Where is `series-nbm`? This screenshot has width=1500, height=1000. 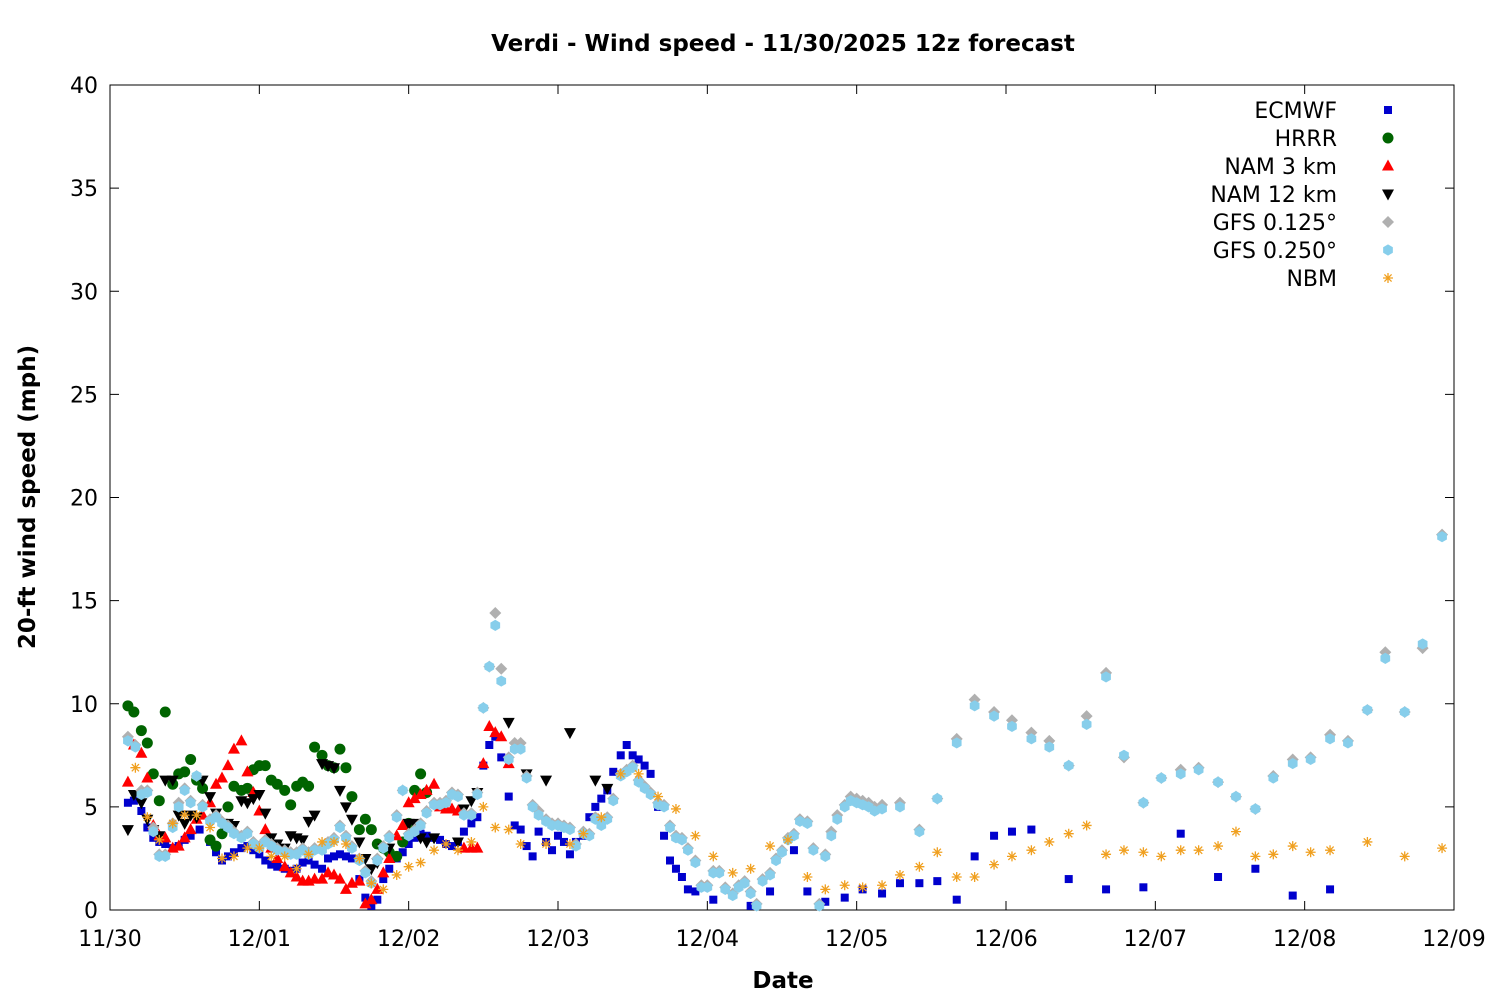 series-nbm is located at coordinates (789, 828).